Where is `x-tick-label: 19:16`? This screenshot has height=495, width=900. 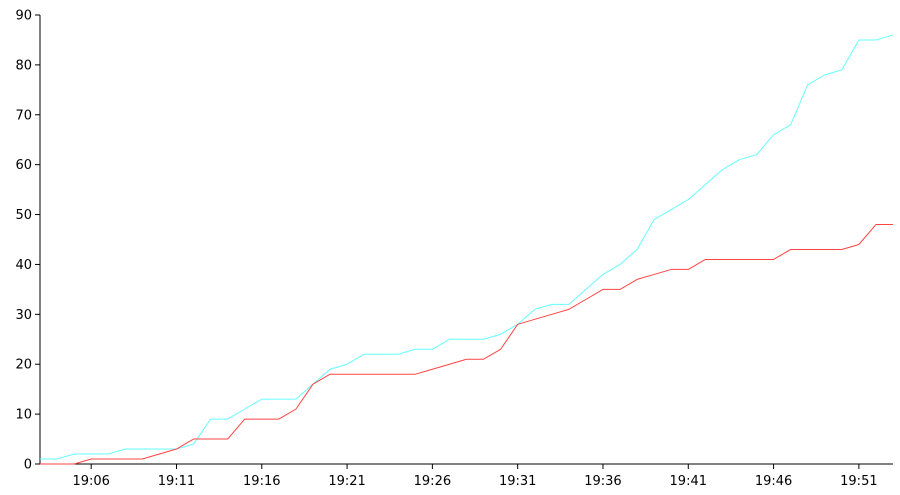
x-tick-label: 19:16 is located at coordinates (261, 481).